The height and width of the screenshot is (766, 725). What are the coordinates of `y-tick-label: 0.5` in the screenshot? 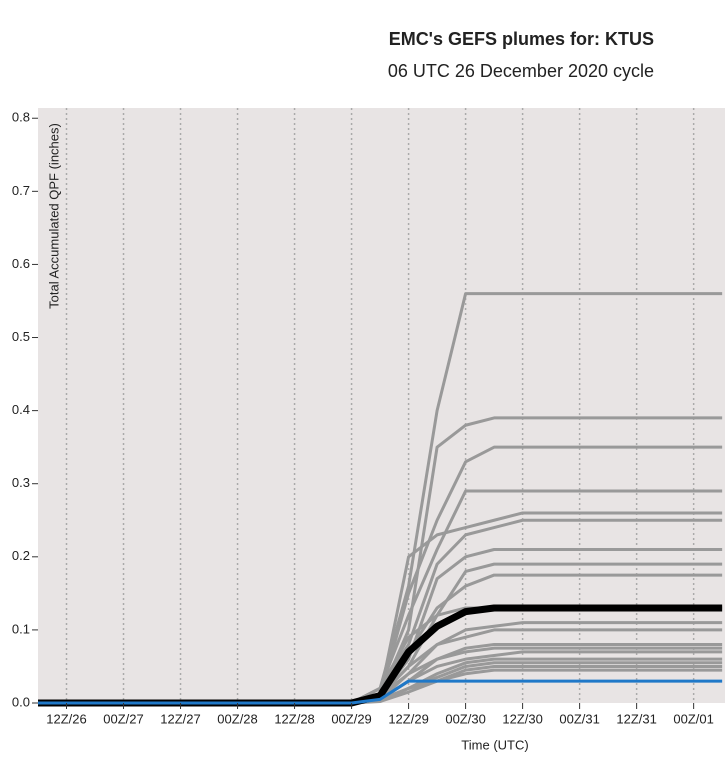 It's located at (21, 336).